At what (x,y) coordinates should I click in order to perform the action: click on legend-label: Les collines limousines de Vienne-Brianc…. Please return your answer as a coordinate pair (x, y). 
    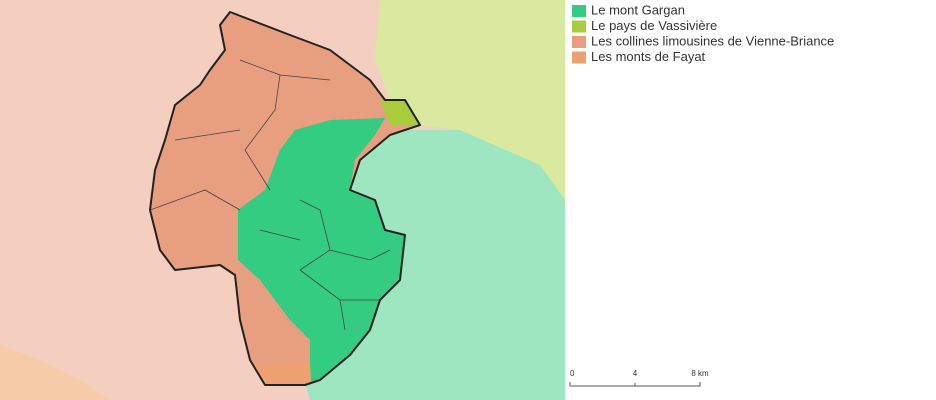
    Looking at the image, I should click on (712, 40).